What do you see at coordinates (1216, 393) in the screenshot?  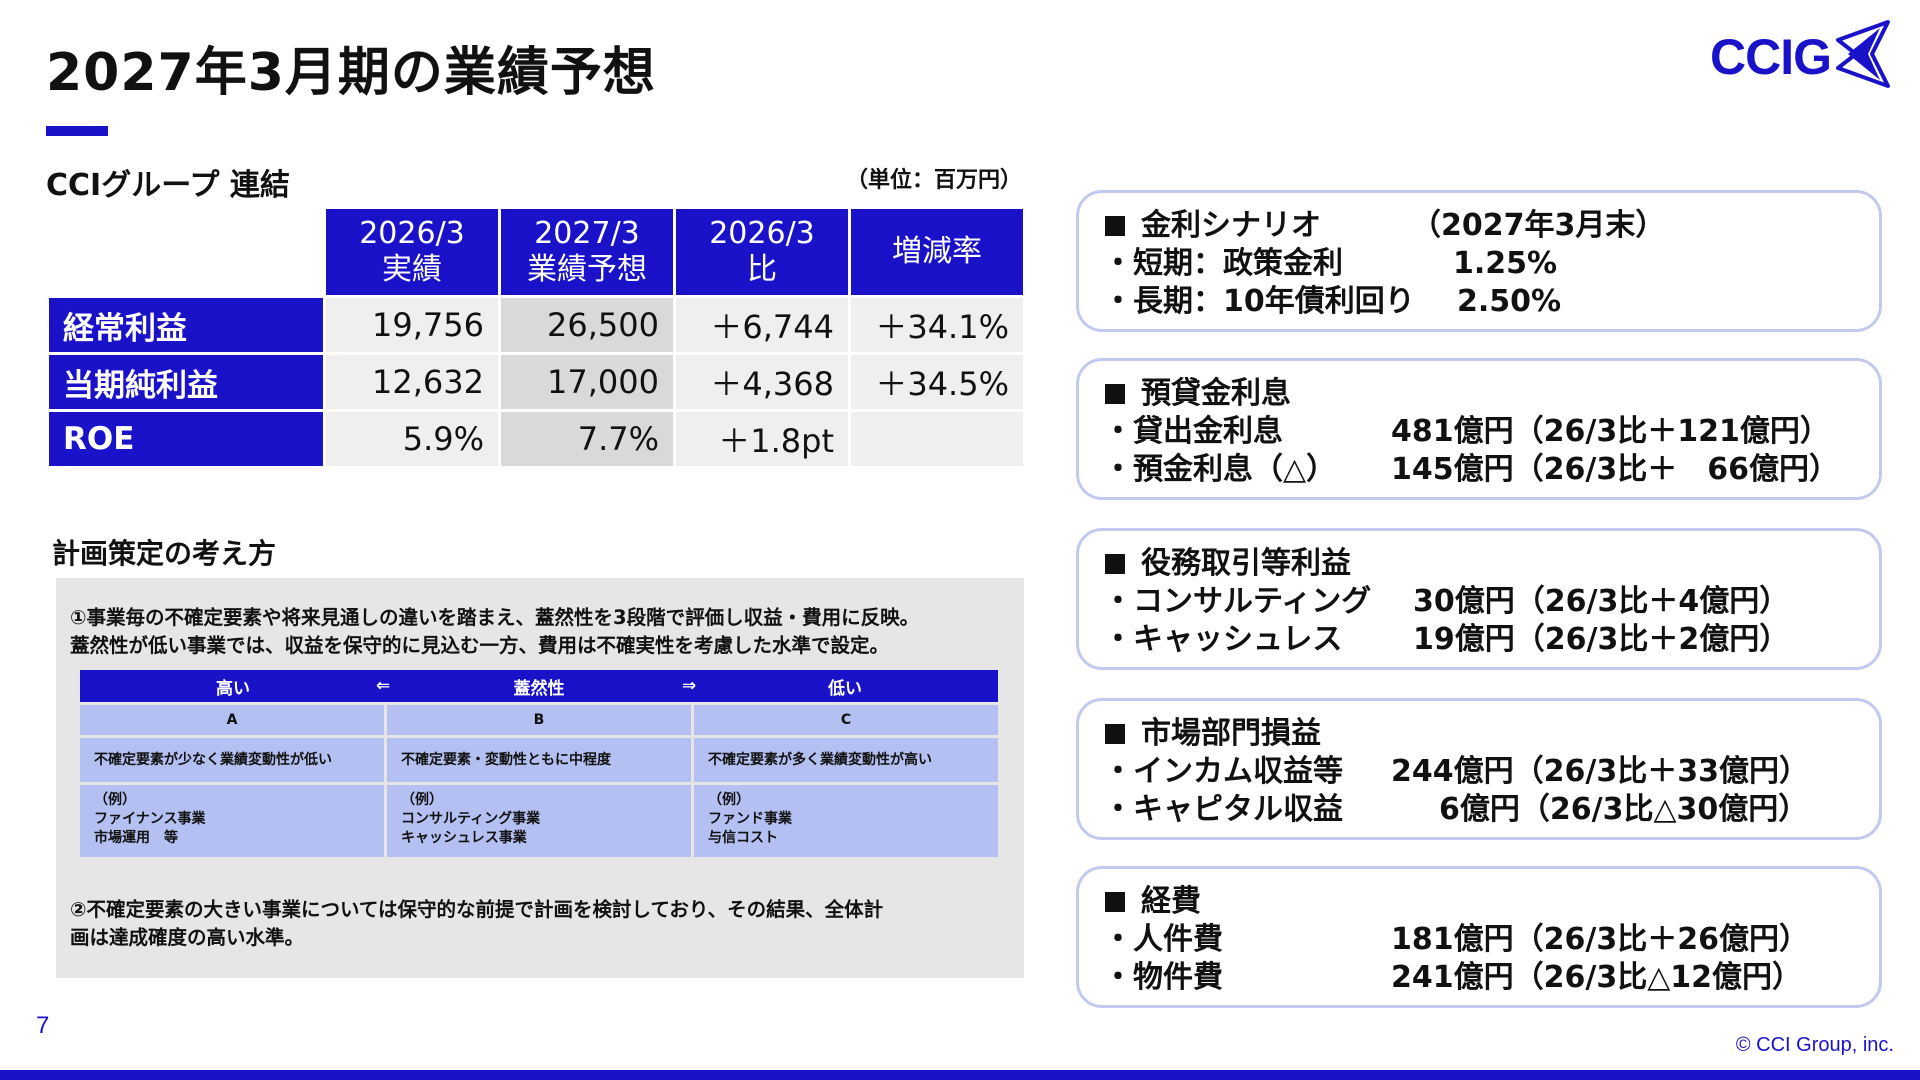 I see `card-heading: 預貸金利息` at bounding box center [1216, 393].